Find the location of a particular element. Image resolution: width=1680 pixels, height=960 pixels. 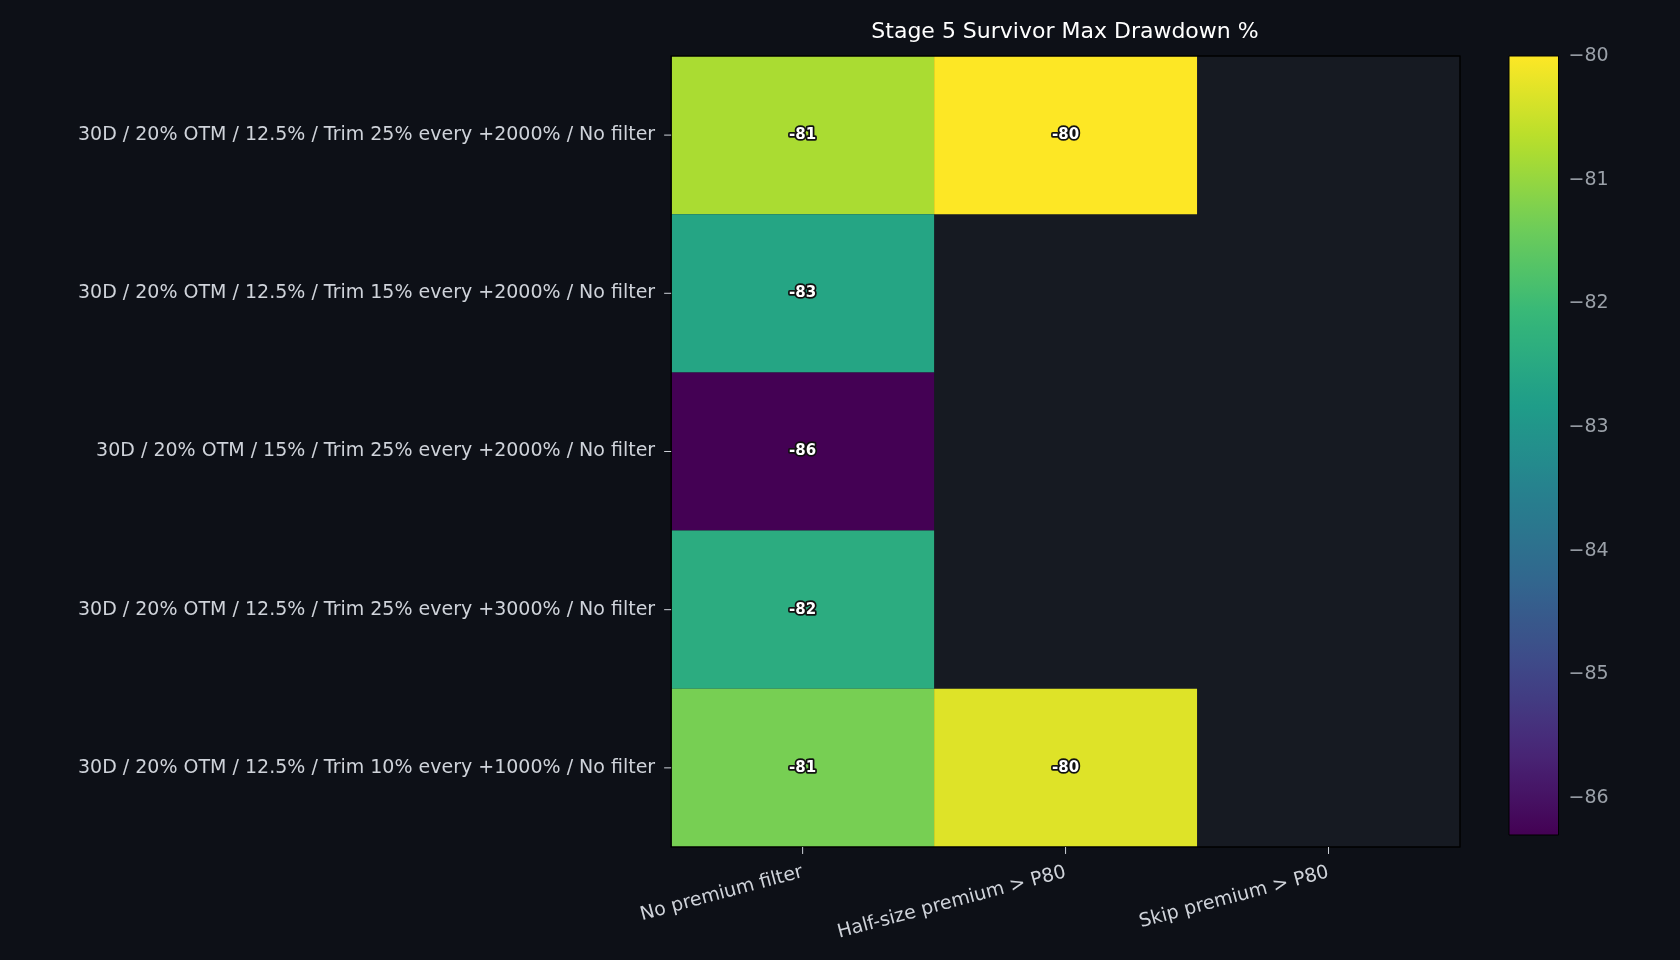

data-label: -82 is located at coordinates (803, 608).